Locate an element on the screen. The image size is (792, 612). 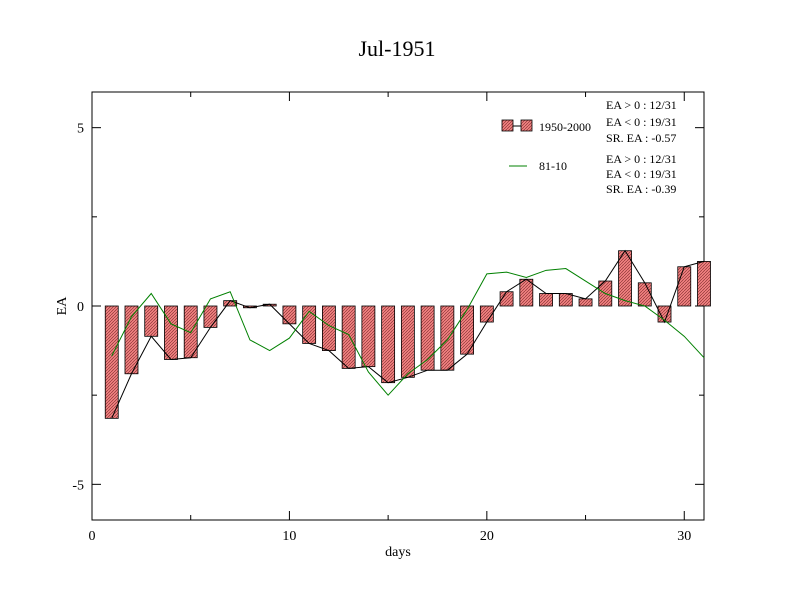
chart-title: Jul-1951 is located at coordinates (397, 48).